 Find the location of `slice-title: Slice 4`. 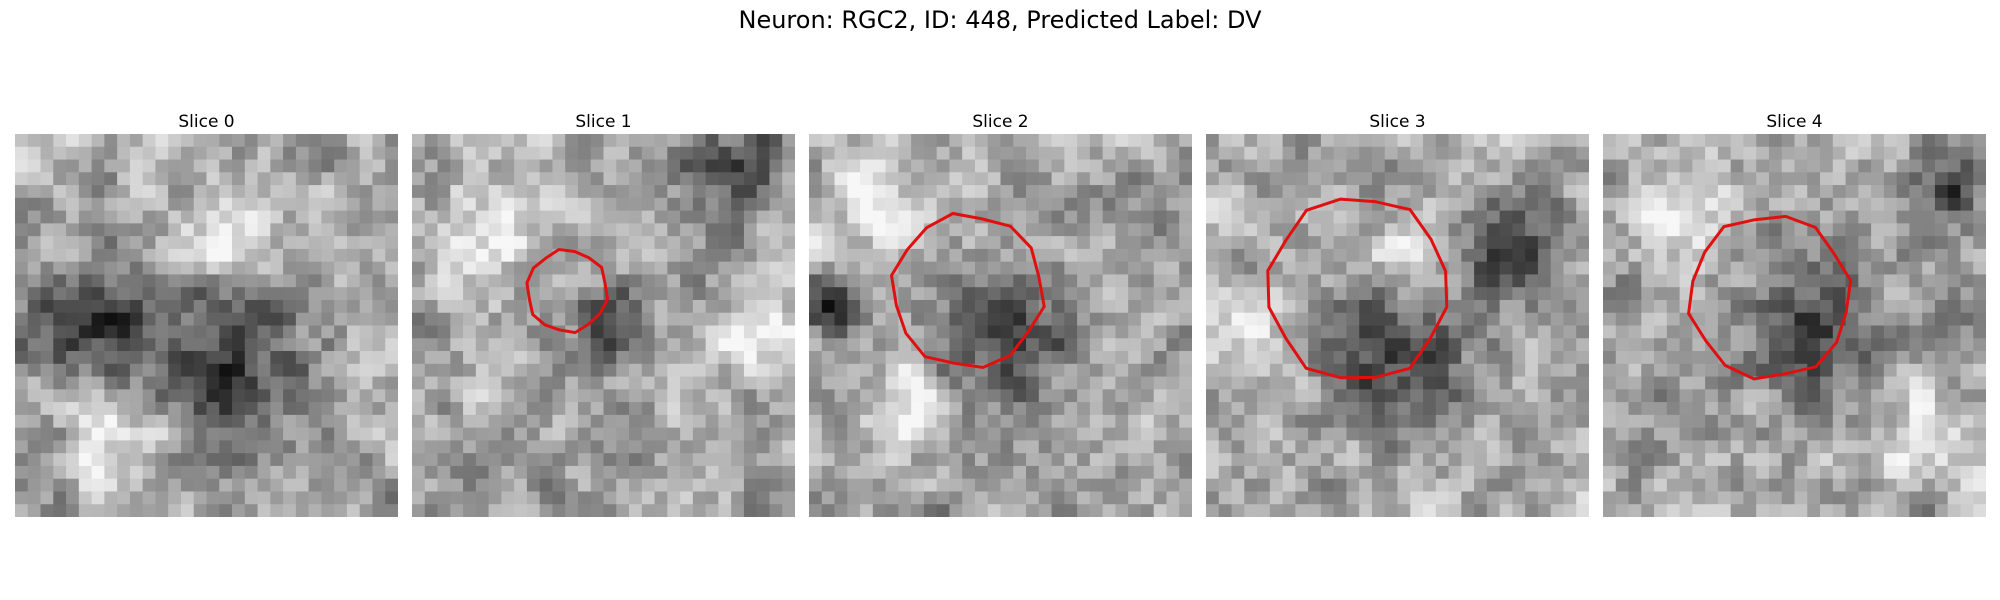

slice-title: Slice 4 is located at coordinates (1794, 122).